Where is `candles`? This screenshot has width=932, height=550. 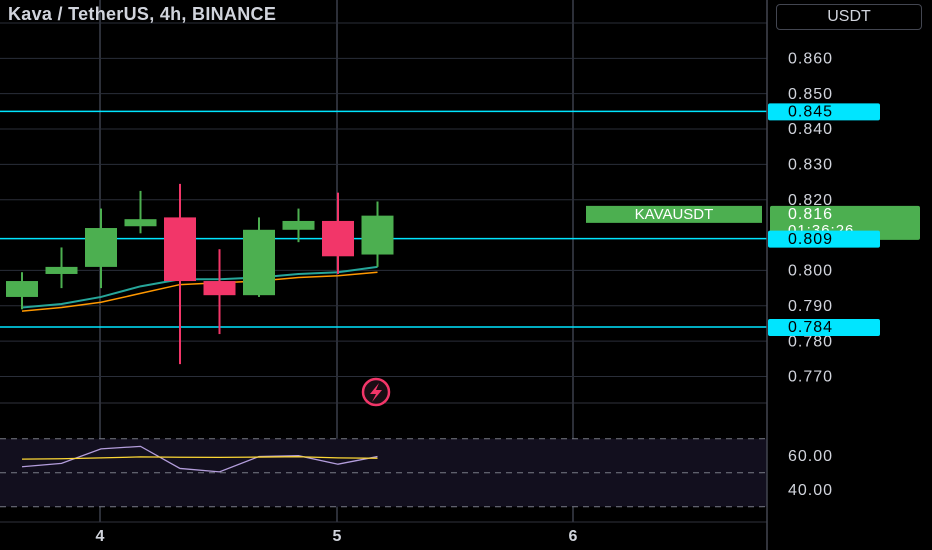 candles is located at coordinates (200, 274).